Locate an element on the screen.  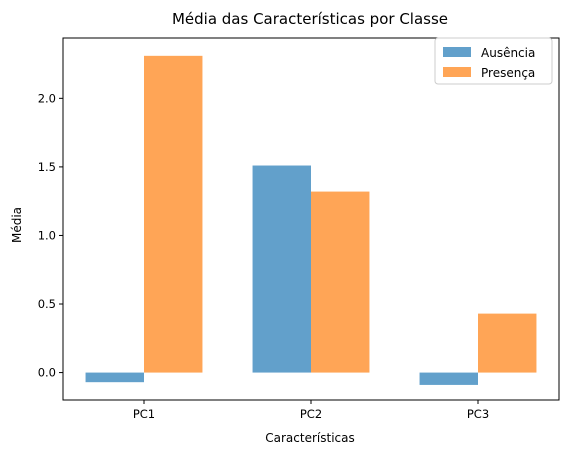
y-tick-label: 1.5 is located at coordinates (47, 167).